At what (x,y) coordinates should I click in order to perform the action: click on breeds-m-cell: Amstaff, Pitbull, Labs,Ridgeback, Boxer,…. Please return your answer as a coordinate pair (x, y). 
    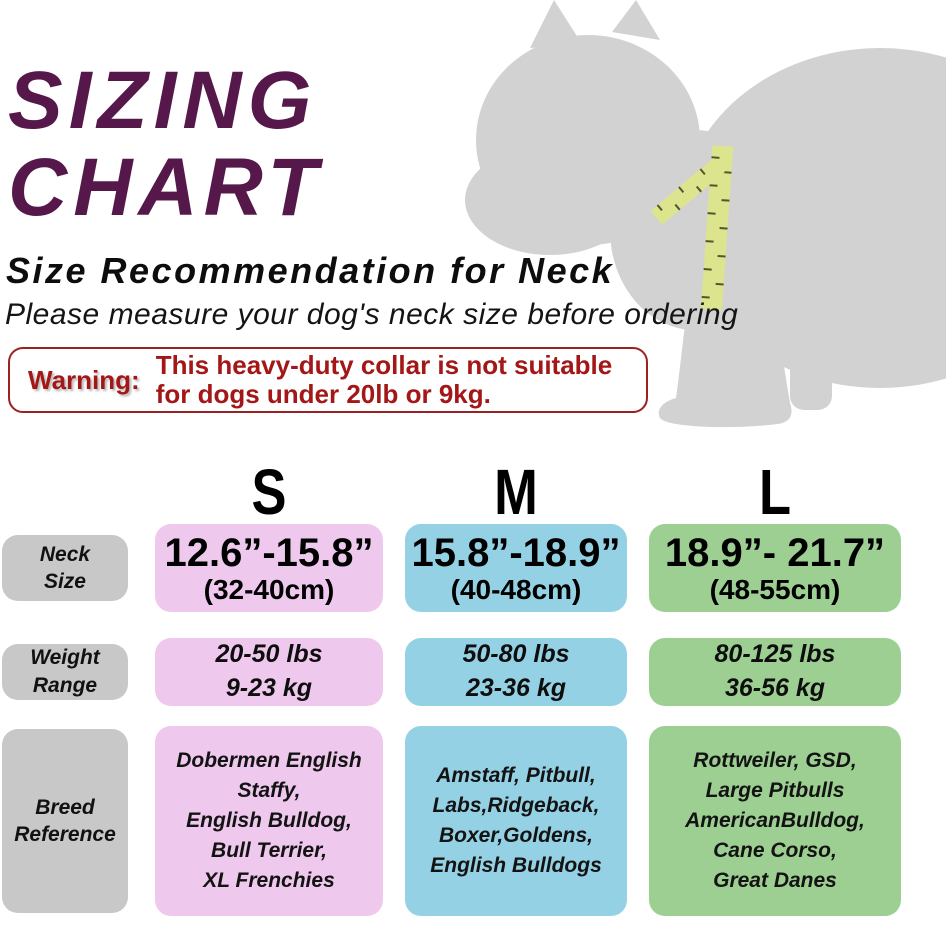
    Looking at the image, I should click on (516, 821).